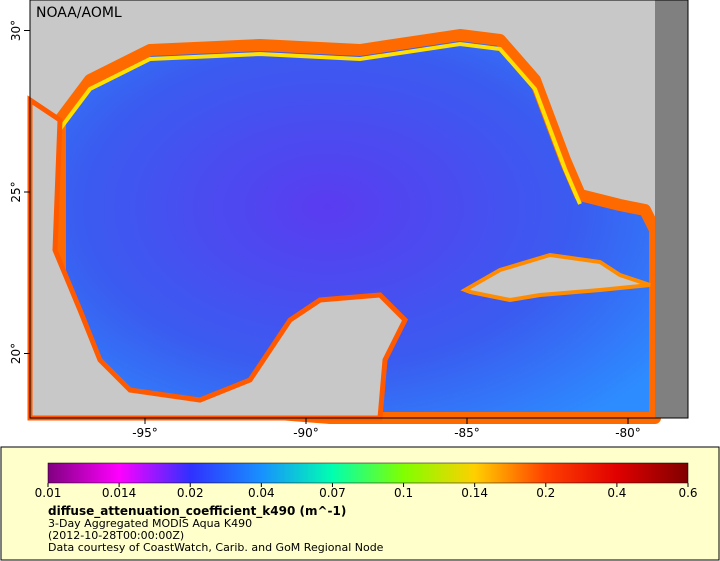  Describe the element at coordinates (368, 473) in the screenshot. I see `colorbar` at that location.